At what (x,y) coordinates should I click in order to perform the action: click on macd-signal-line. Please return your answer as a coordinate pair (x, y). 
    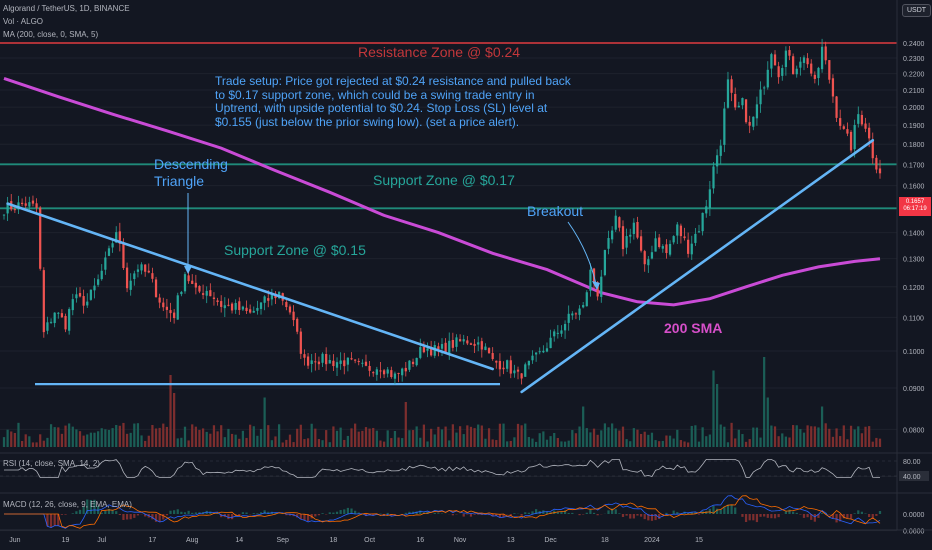
    Looking at the image, I should click on (442, 512).